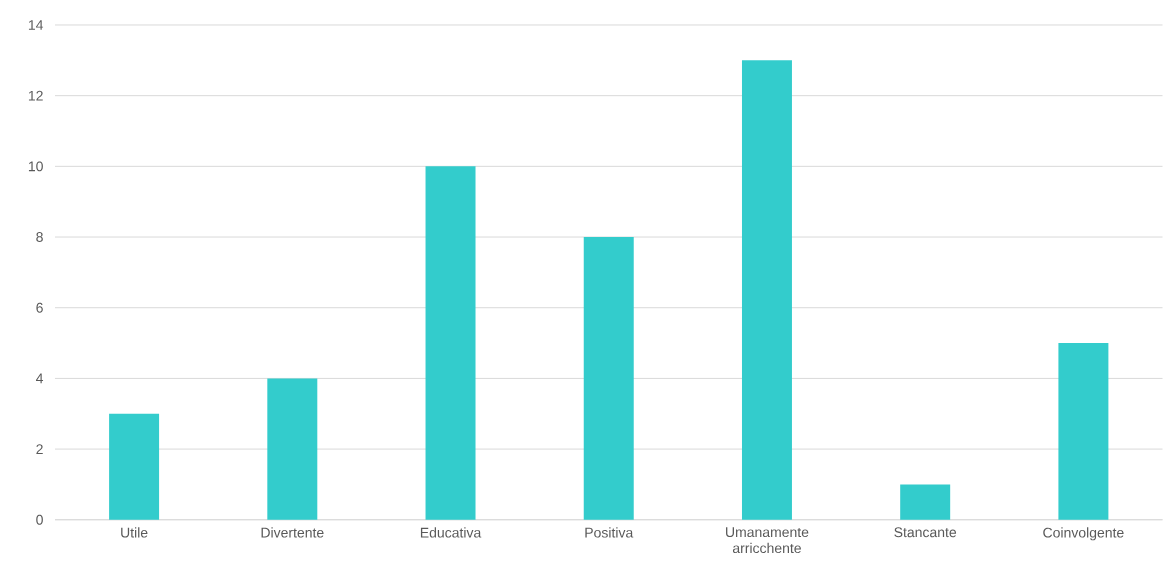  Describe the element at coordinates (35, 95) in the screenshot. I see `y-tick-label: 12` at that location.